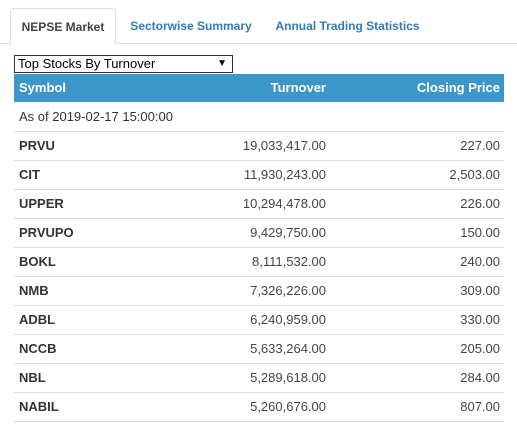 This screenshot has height=430, width=517. What do you see at coordinates (298, 87) in the screenshot?
I see `header-turnover: Turnover` at bounding box center [298, 87].